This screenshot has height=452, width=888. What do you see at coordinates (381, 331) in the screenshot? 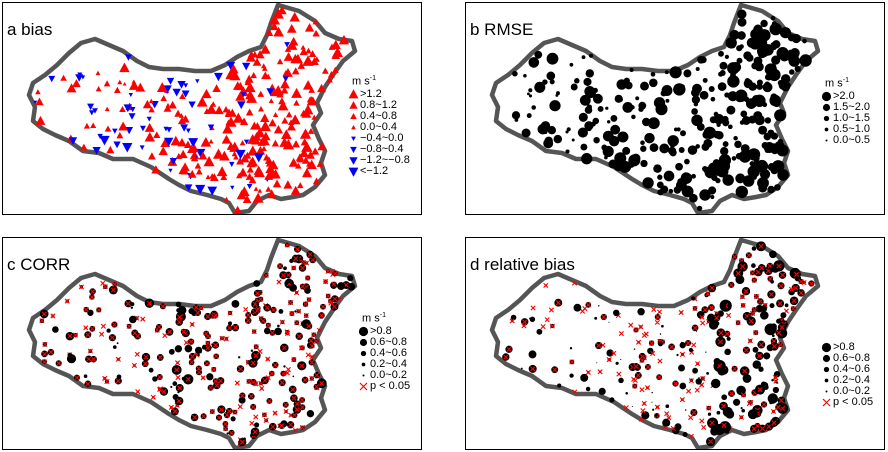
I see `legend-label: >0.8` at bounding box center [381, 331].